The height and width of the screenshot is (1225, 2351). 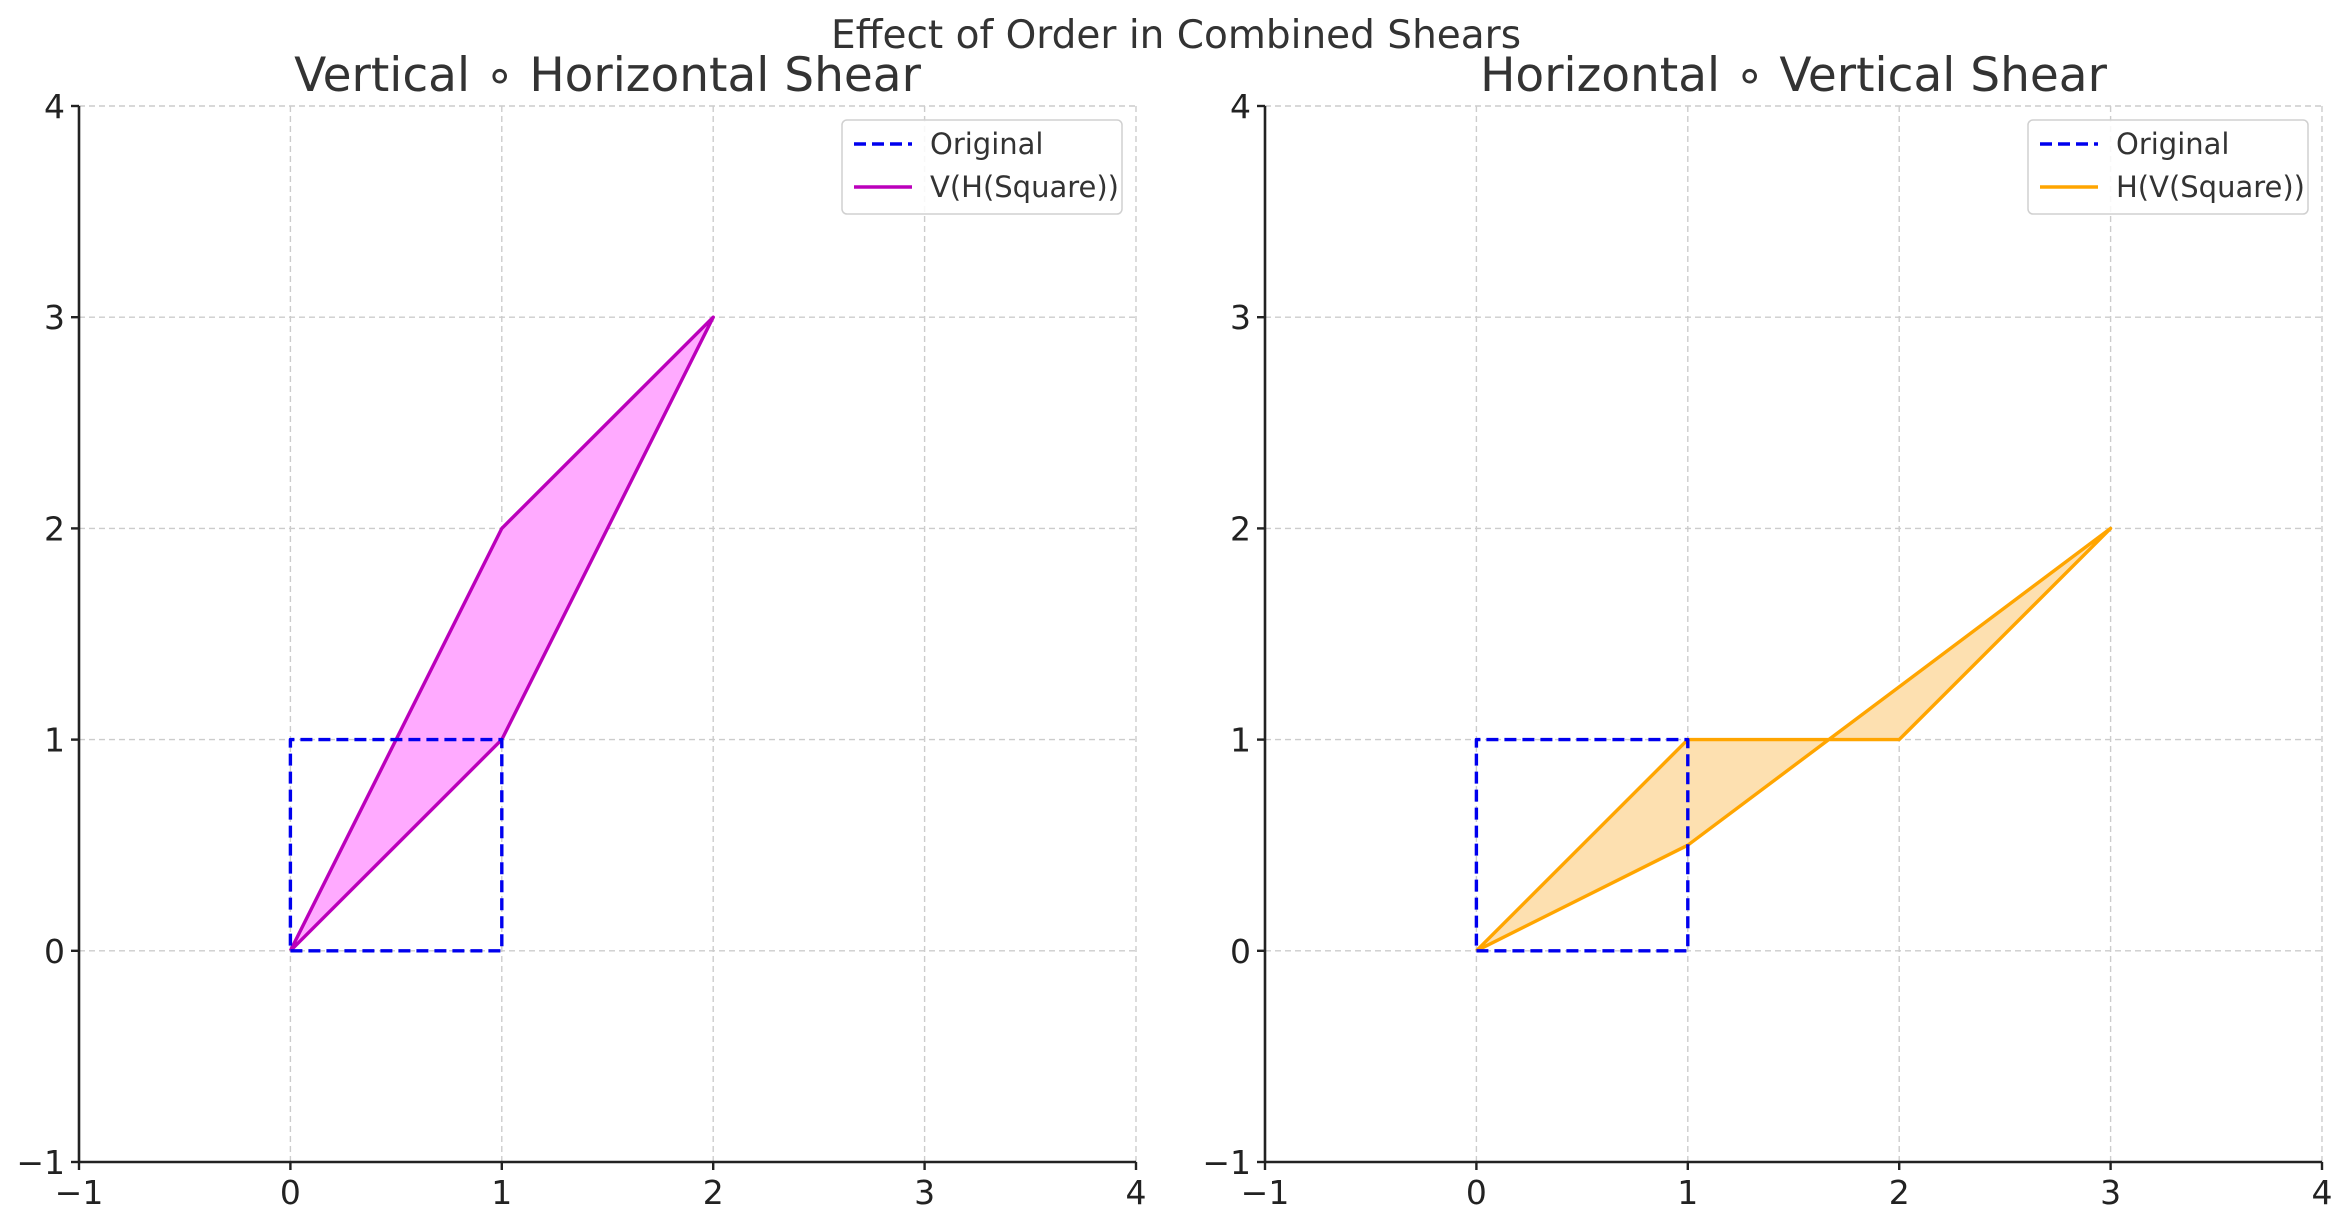 I want to click on legend-label: H(V(Square)), so click(x=2210, y=187).